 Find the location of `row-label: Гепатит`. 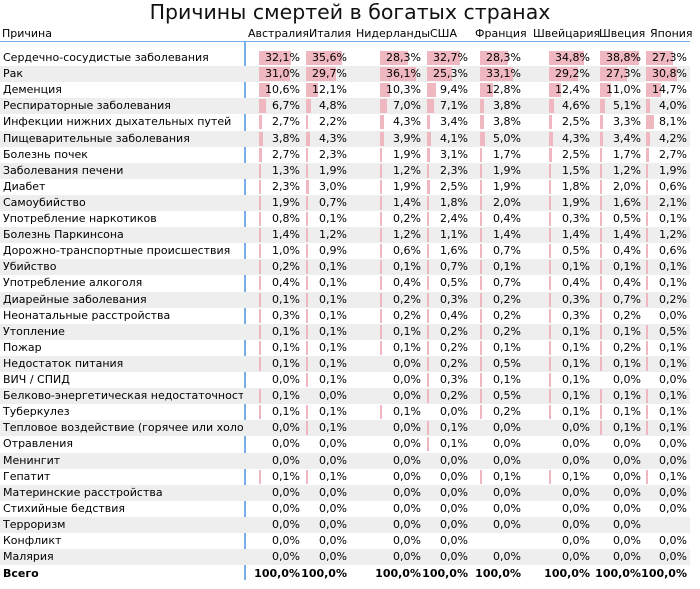

row-label: Гепатит is located at coordinates (27, 476).